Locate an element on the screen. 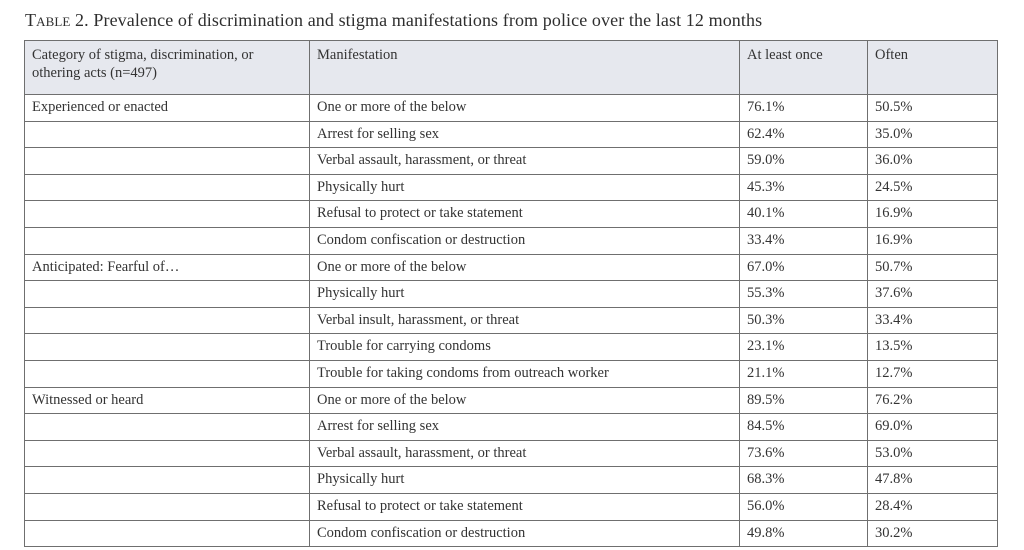 The image size is (1024, 550). cell-at-least-once: 56.0% is located at coordinates (803, 506).